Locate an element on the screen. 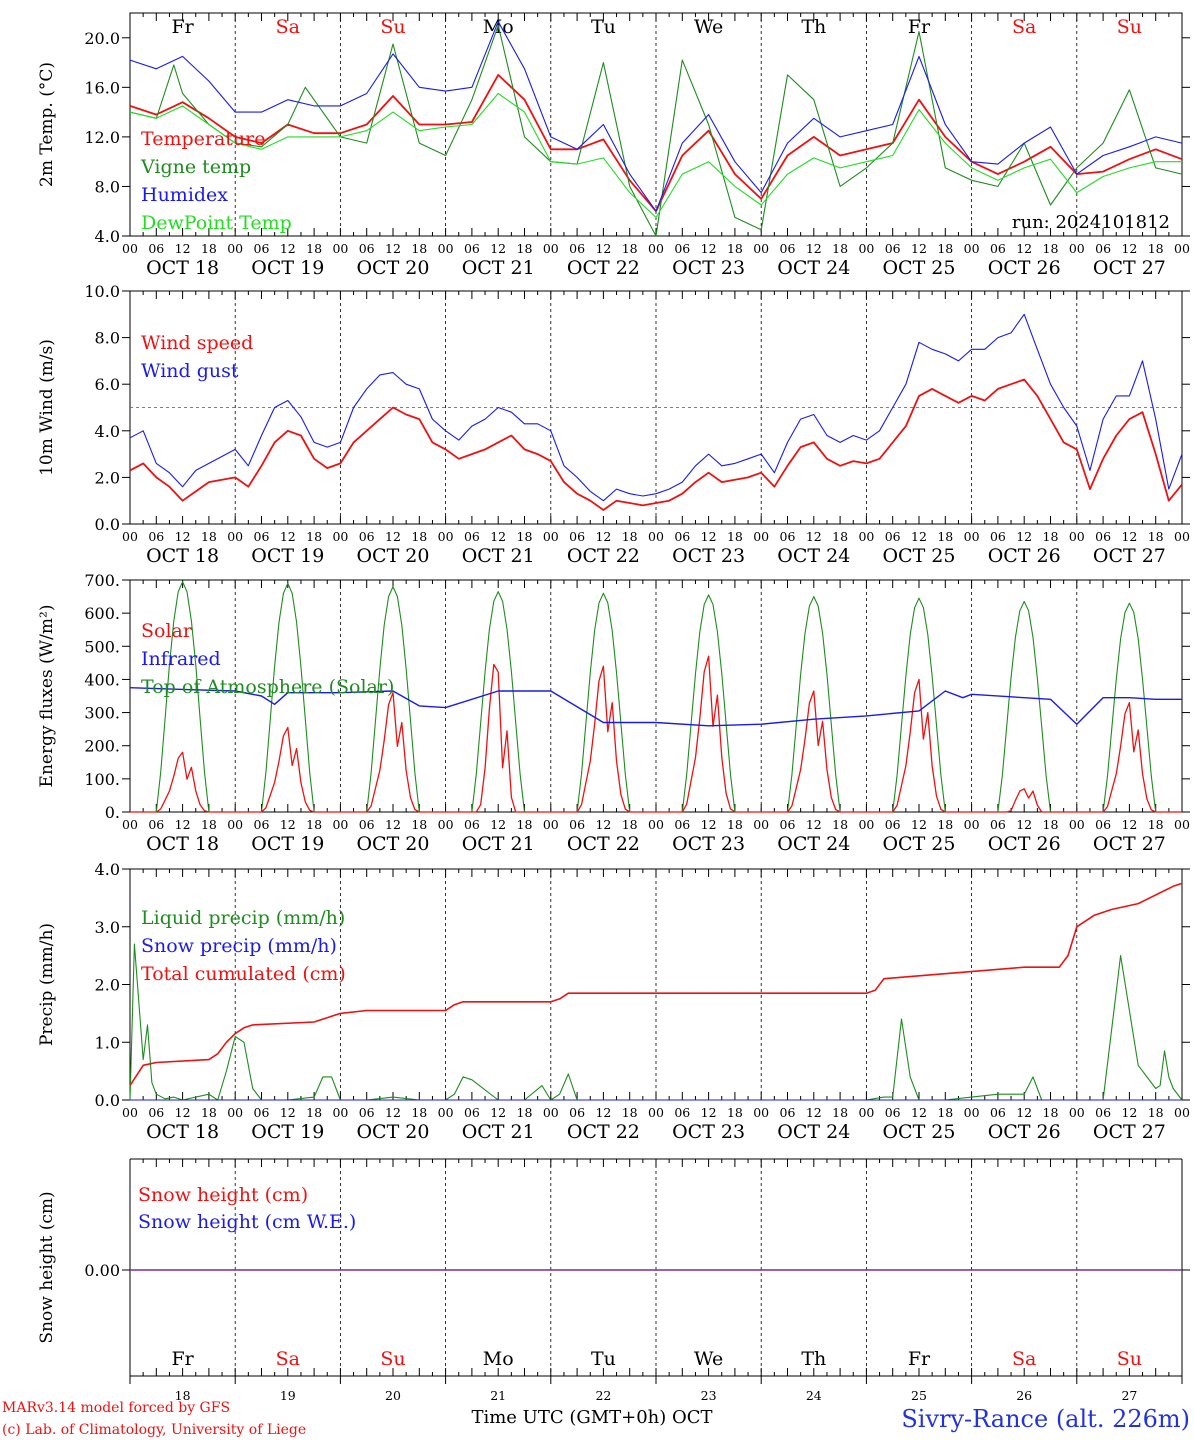  date-label: OCT 26 is located at coordinates (1024, 556).